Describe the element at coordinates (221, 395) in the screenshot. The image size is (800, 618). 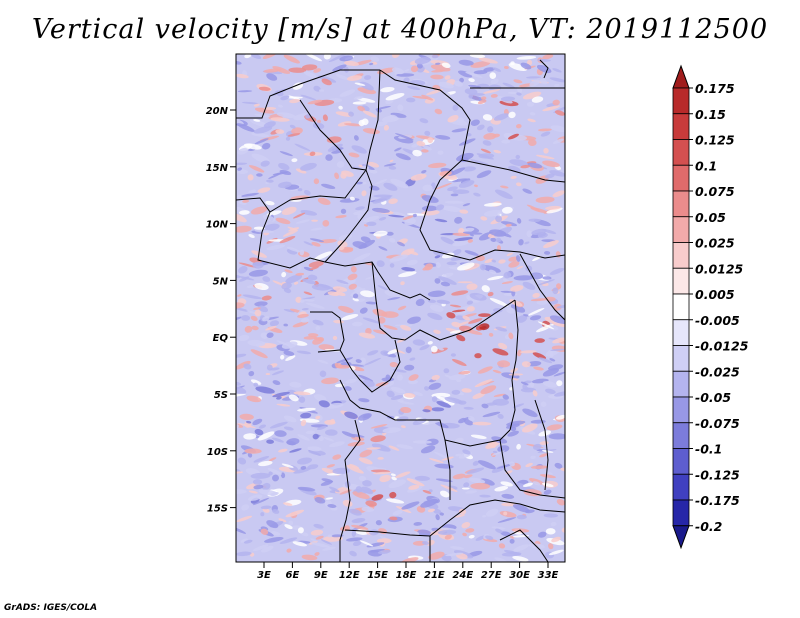
I see `lat-tick-label: 5S` at that location.